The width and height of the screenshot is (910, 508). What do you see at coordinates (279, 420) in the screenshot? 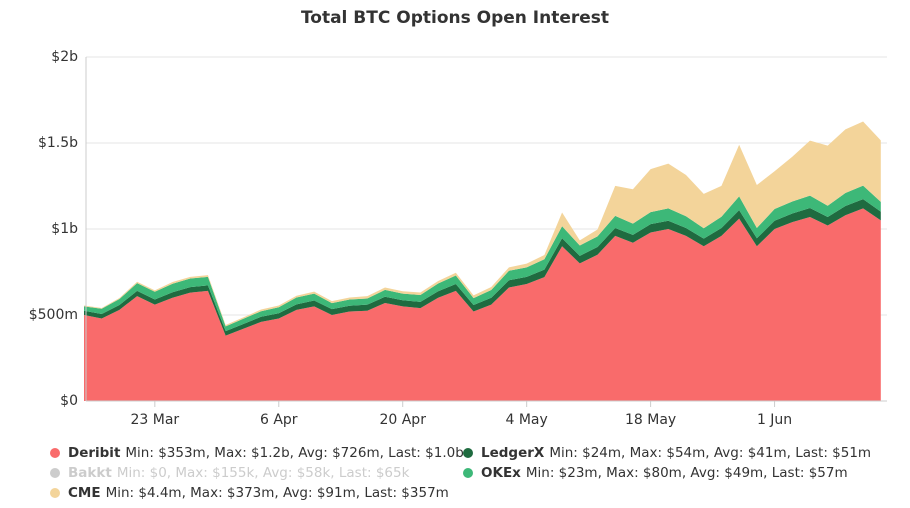
I see `x-tick-label: 6 Apr` at bounding box center [279, 420].